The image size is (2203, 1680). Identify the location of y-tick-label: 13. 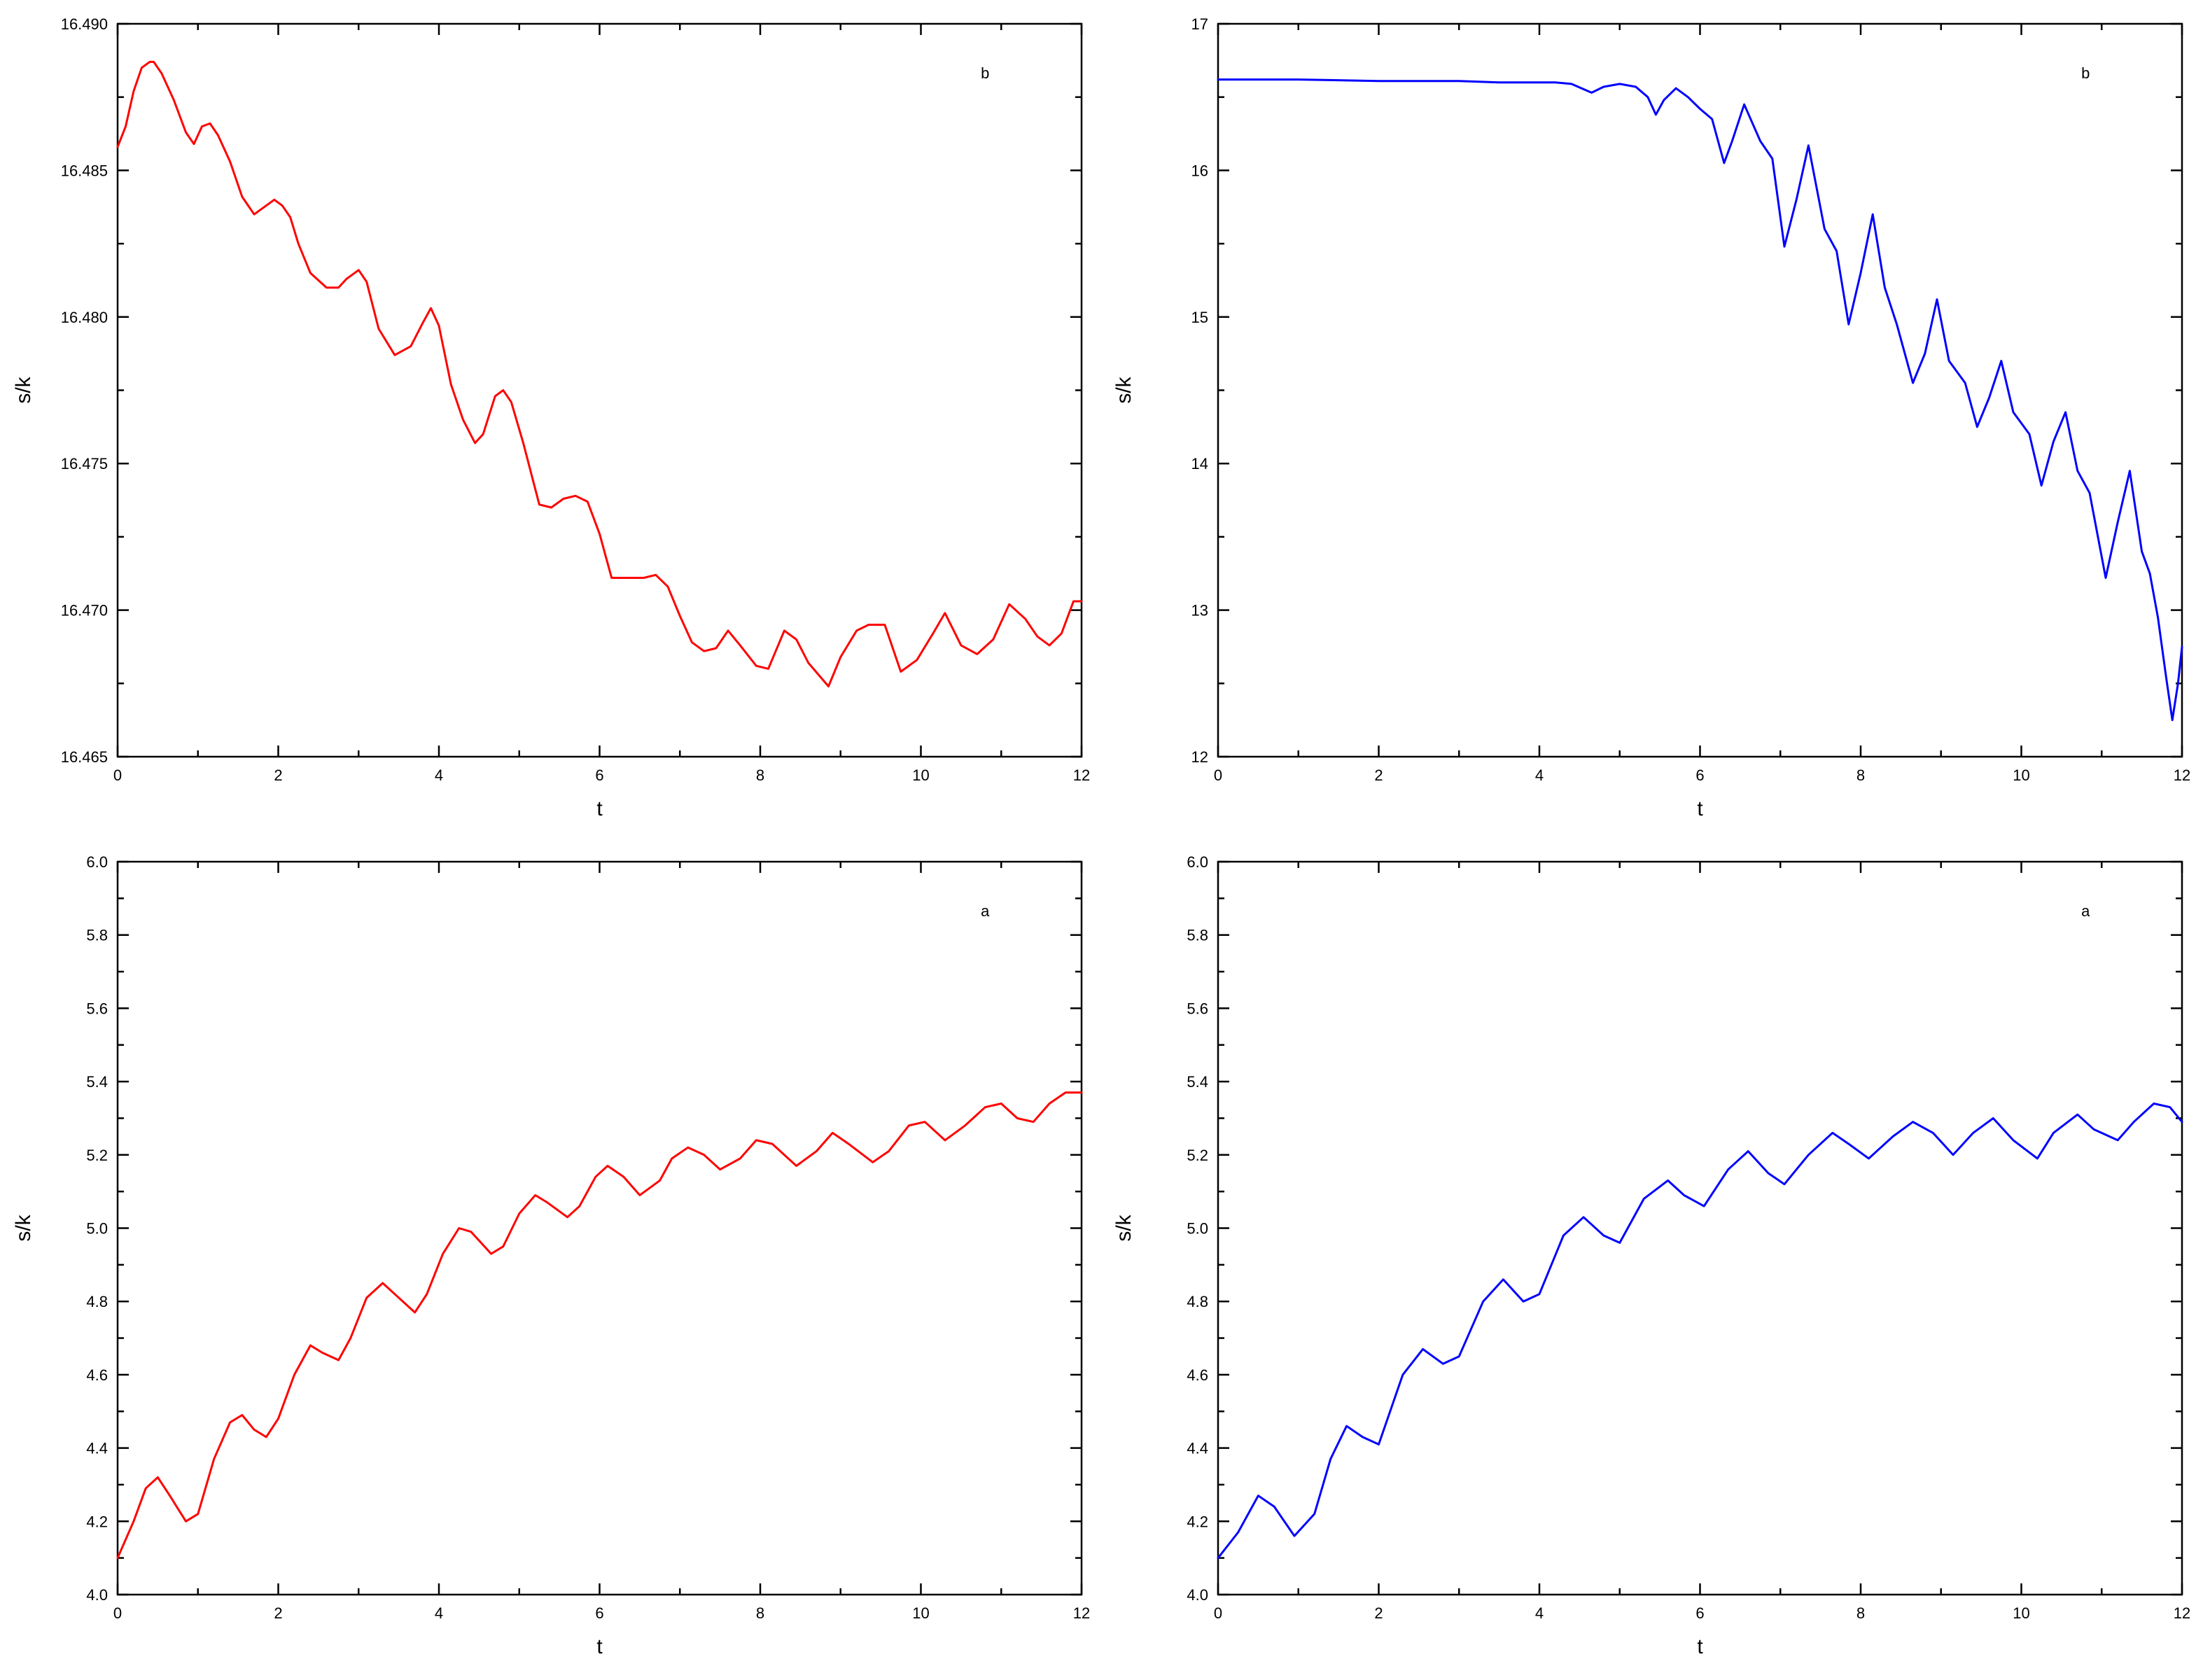
(1199, 611).